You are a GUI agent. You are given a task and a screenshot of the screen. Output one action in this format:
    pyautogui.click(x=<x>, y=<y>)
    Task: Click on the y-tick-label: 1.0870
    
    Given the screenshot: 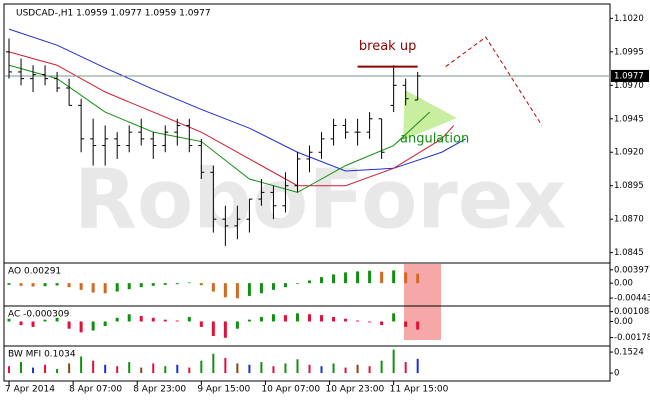 What is the action you would take?
    pyautogui.click(x=629, y=220)
    